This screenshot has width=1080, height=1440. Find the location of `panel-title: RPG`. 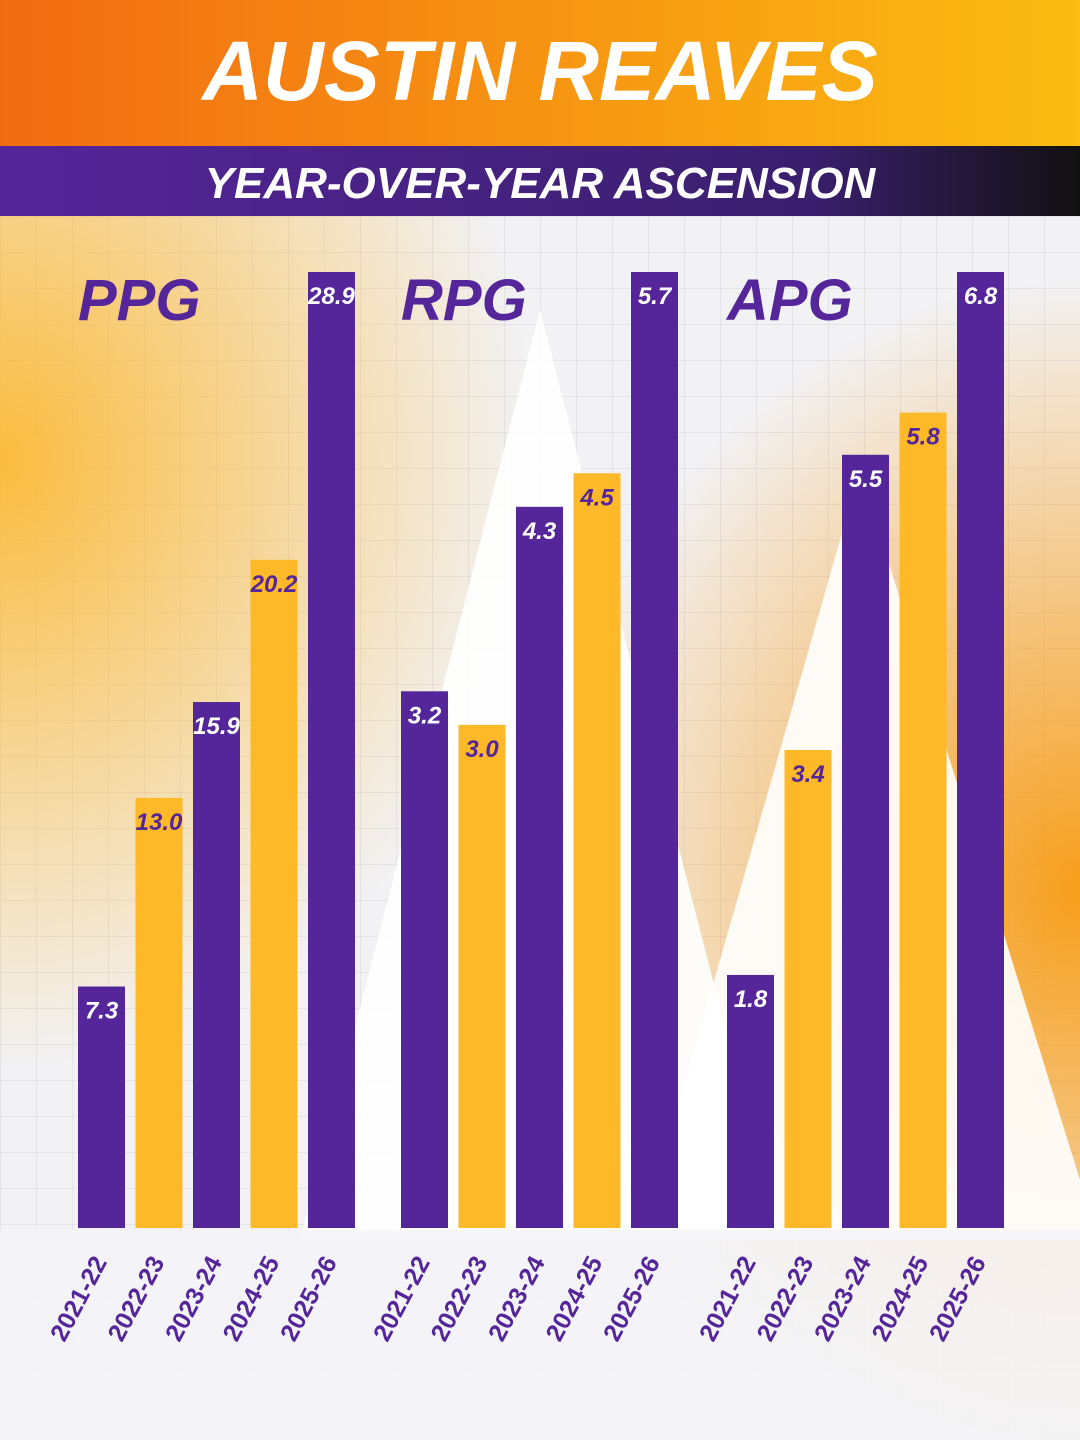

panel-title: RPG is located at coordinates (464, 300).